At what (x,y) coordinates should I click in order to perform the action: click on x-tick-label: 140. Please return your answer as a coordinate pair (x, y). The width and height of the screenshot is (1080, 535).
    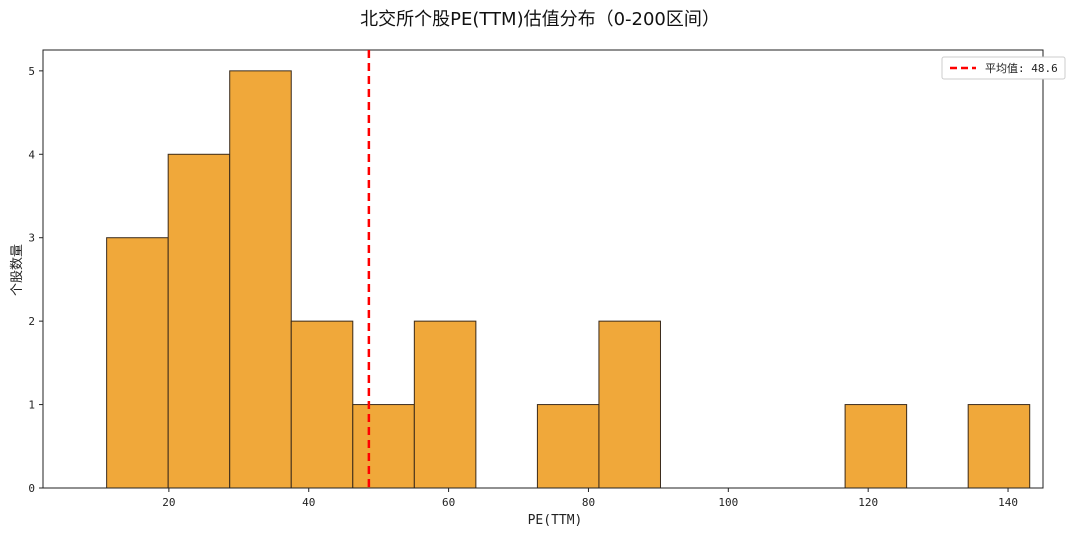
    Looking at the image, I should click on (1008, 502).